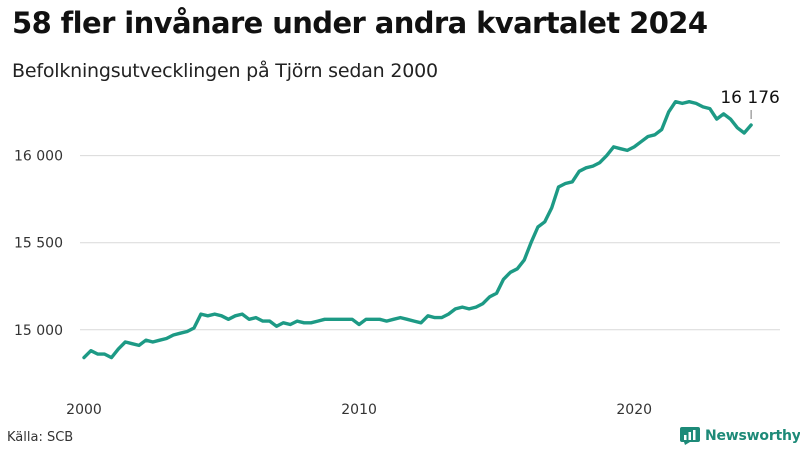 This screenshot has height=450, width=800. What do you see at coordinates (38, 157) in the screenshot?
I see `y-tick-label: 16 000` at bounding box center [38, 157].